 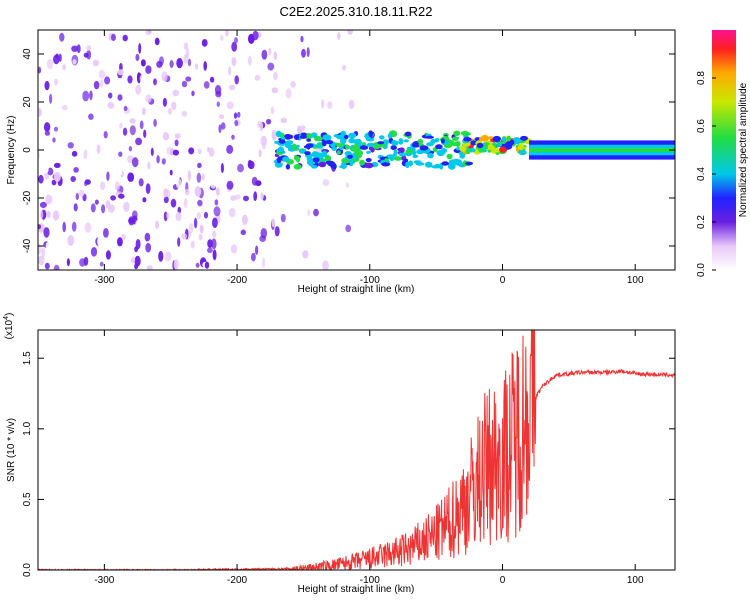 I want to click on colorbar-label: Normalized spectral amplitude, so click(x=743, y=149).